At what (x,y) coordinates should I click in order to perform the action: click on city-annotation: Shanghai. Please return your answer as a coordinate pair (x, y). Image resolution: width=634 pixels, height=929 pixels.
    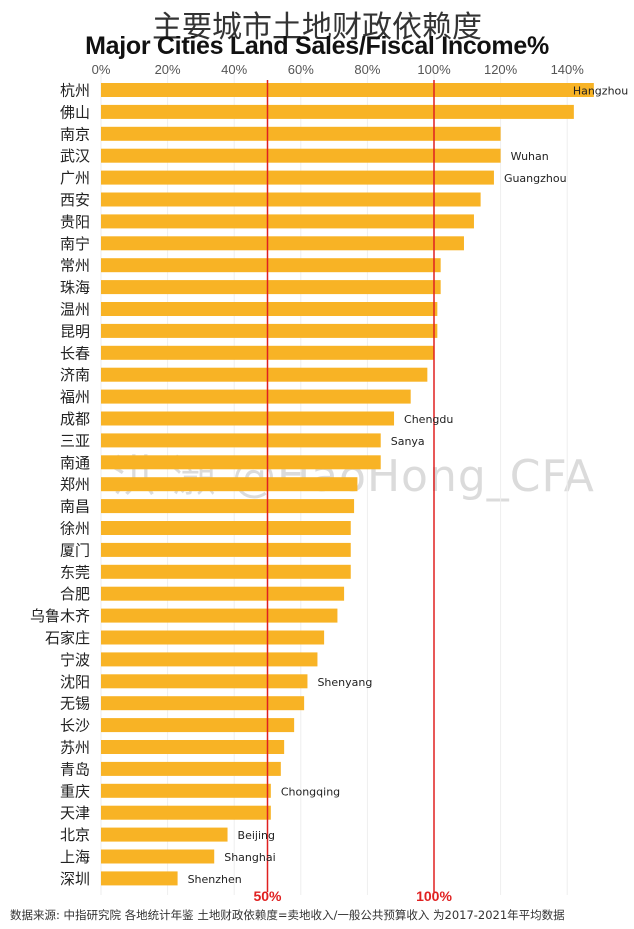
    Looking at the image, I should click on (249, 857).